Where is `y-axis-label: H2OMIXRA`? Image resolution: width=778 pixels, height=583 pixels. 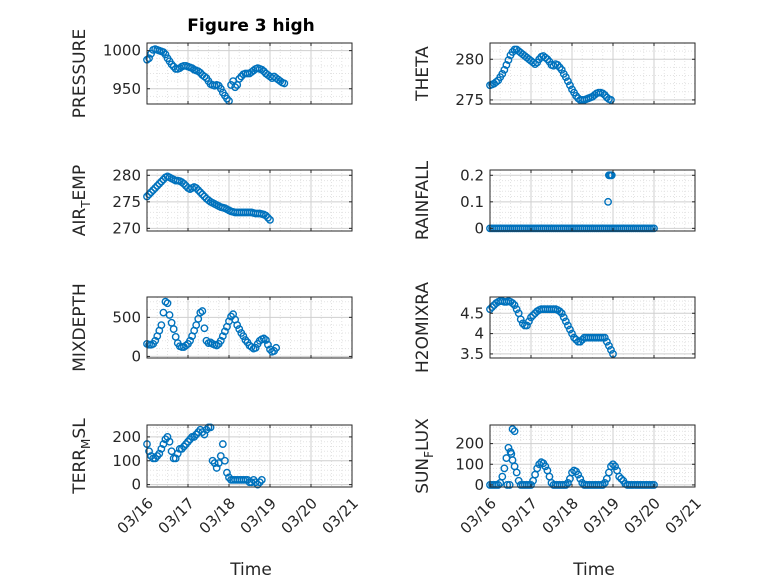
y-axis-label: H2OMIXRA is located at coordinates (423, 327).